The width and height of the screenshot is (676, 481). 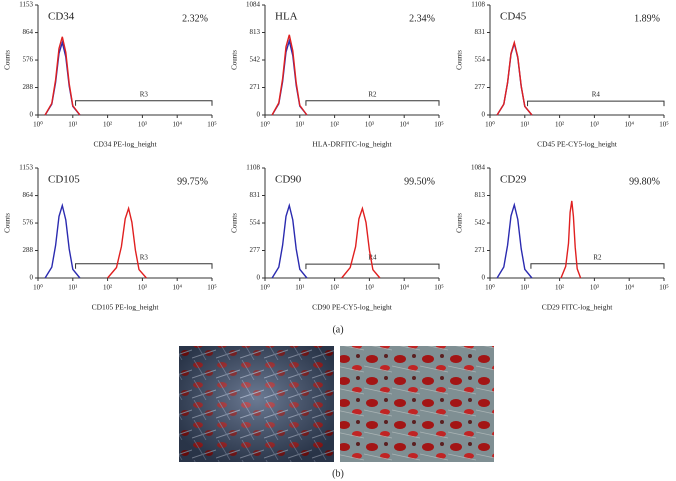 What do you see at coordinates (256, 404) in the screenshot?
I see `micrograph-shade` at bounding box center [256, 404].